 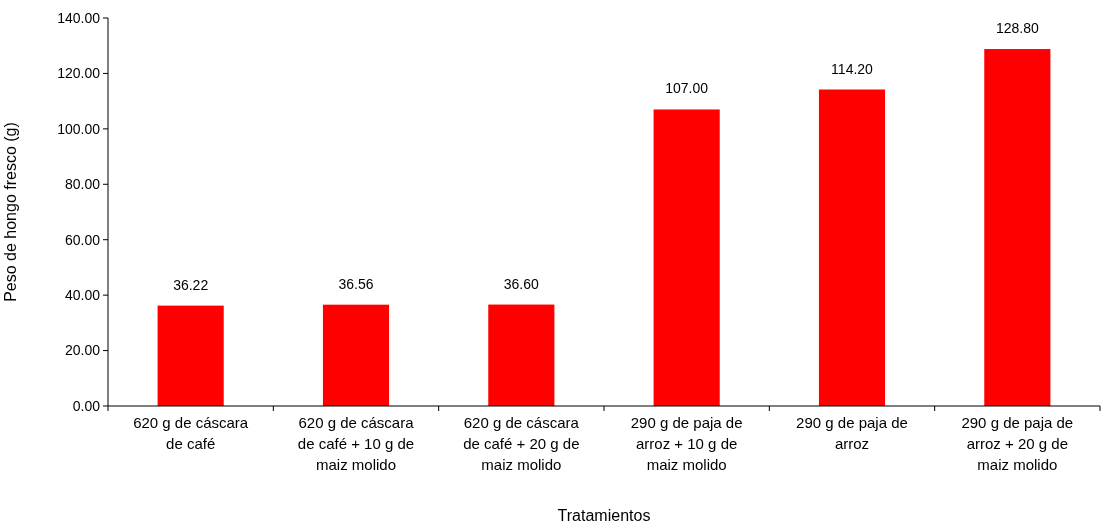 I want to click on data-label: 107.00, so click(x=687, y=88).